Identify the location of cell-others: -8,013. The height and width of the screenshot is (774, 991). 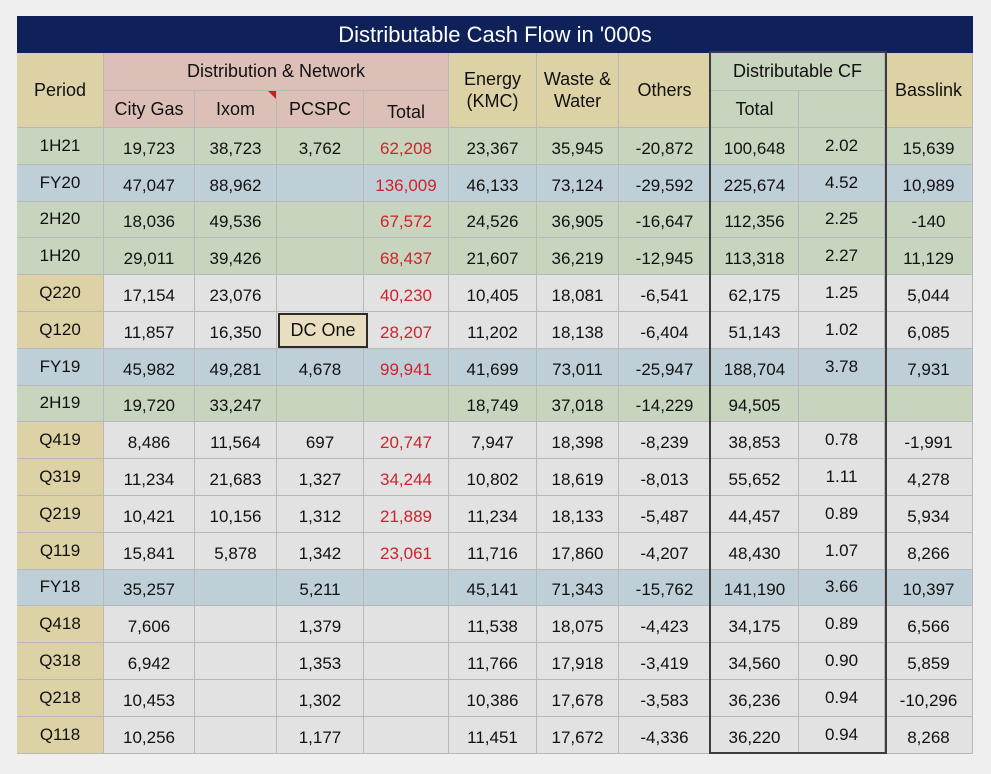
(665, 477).